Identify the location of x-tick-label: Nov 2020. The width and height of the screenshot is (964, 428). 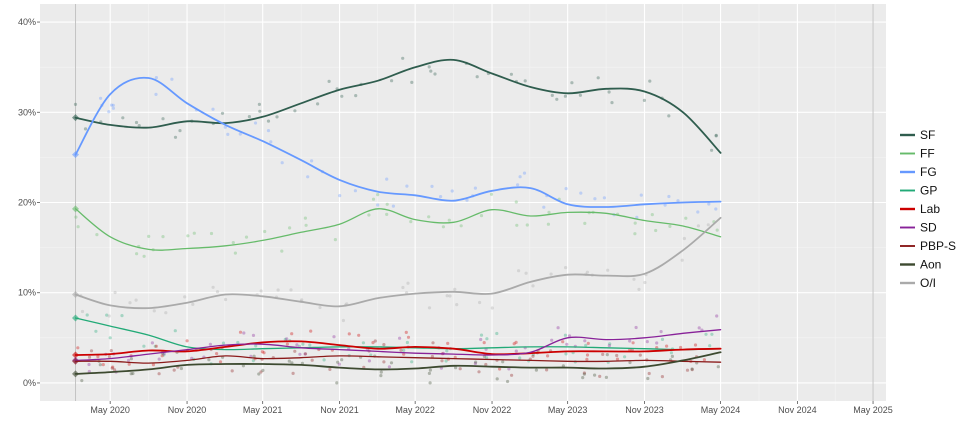
(187, 410).